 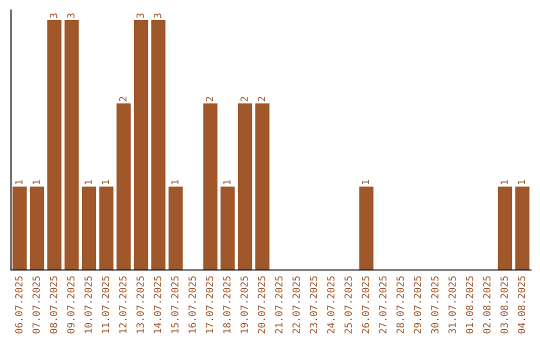 What do you see at coordinates (504, 305) in the screenshot?
I see `x-tick-label: 03.08.2025` at bounding box center [504, 305].